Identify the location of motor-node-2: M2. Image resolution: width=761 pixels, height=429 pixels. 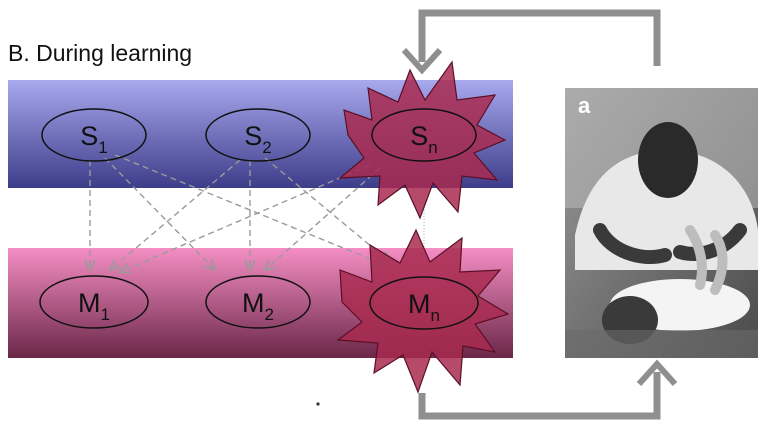
(258, 302).